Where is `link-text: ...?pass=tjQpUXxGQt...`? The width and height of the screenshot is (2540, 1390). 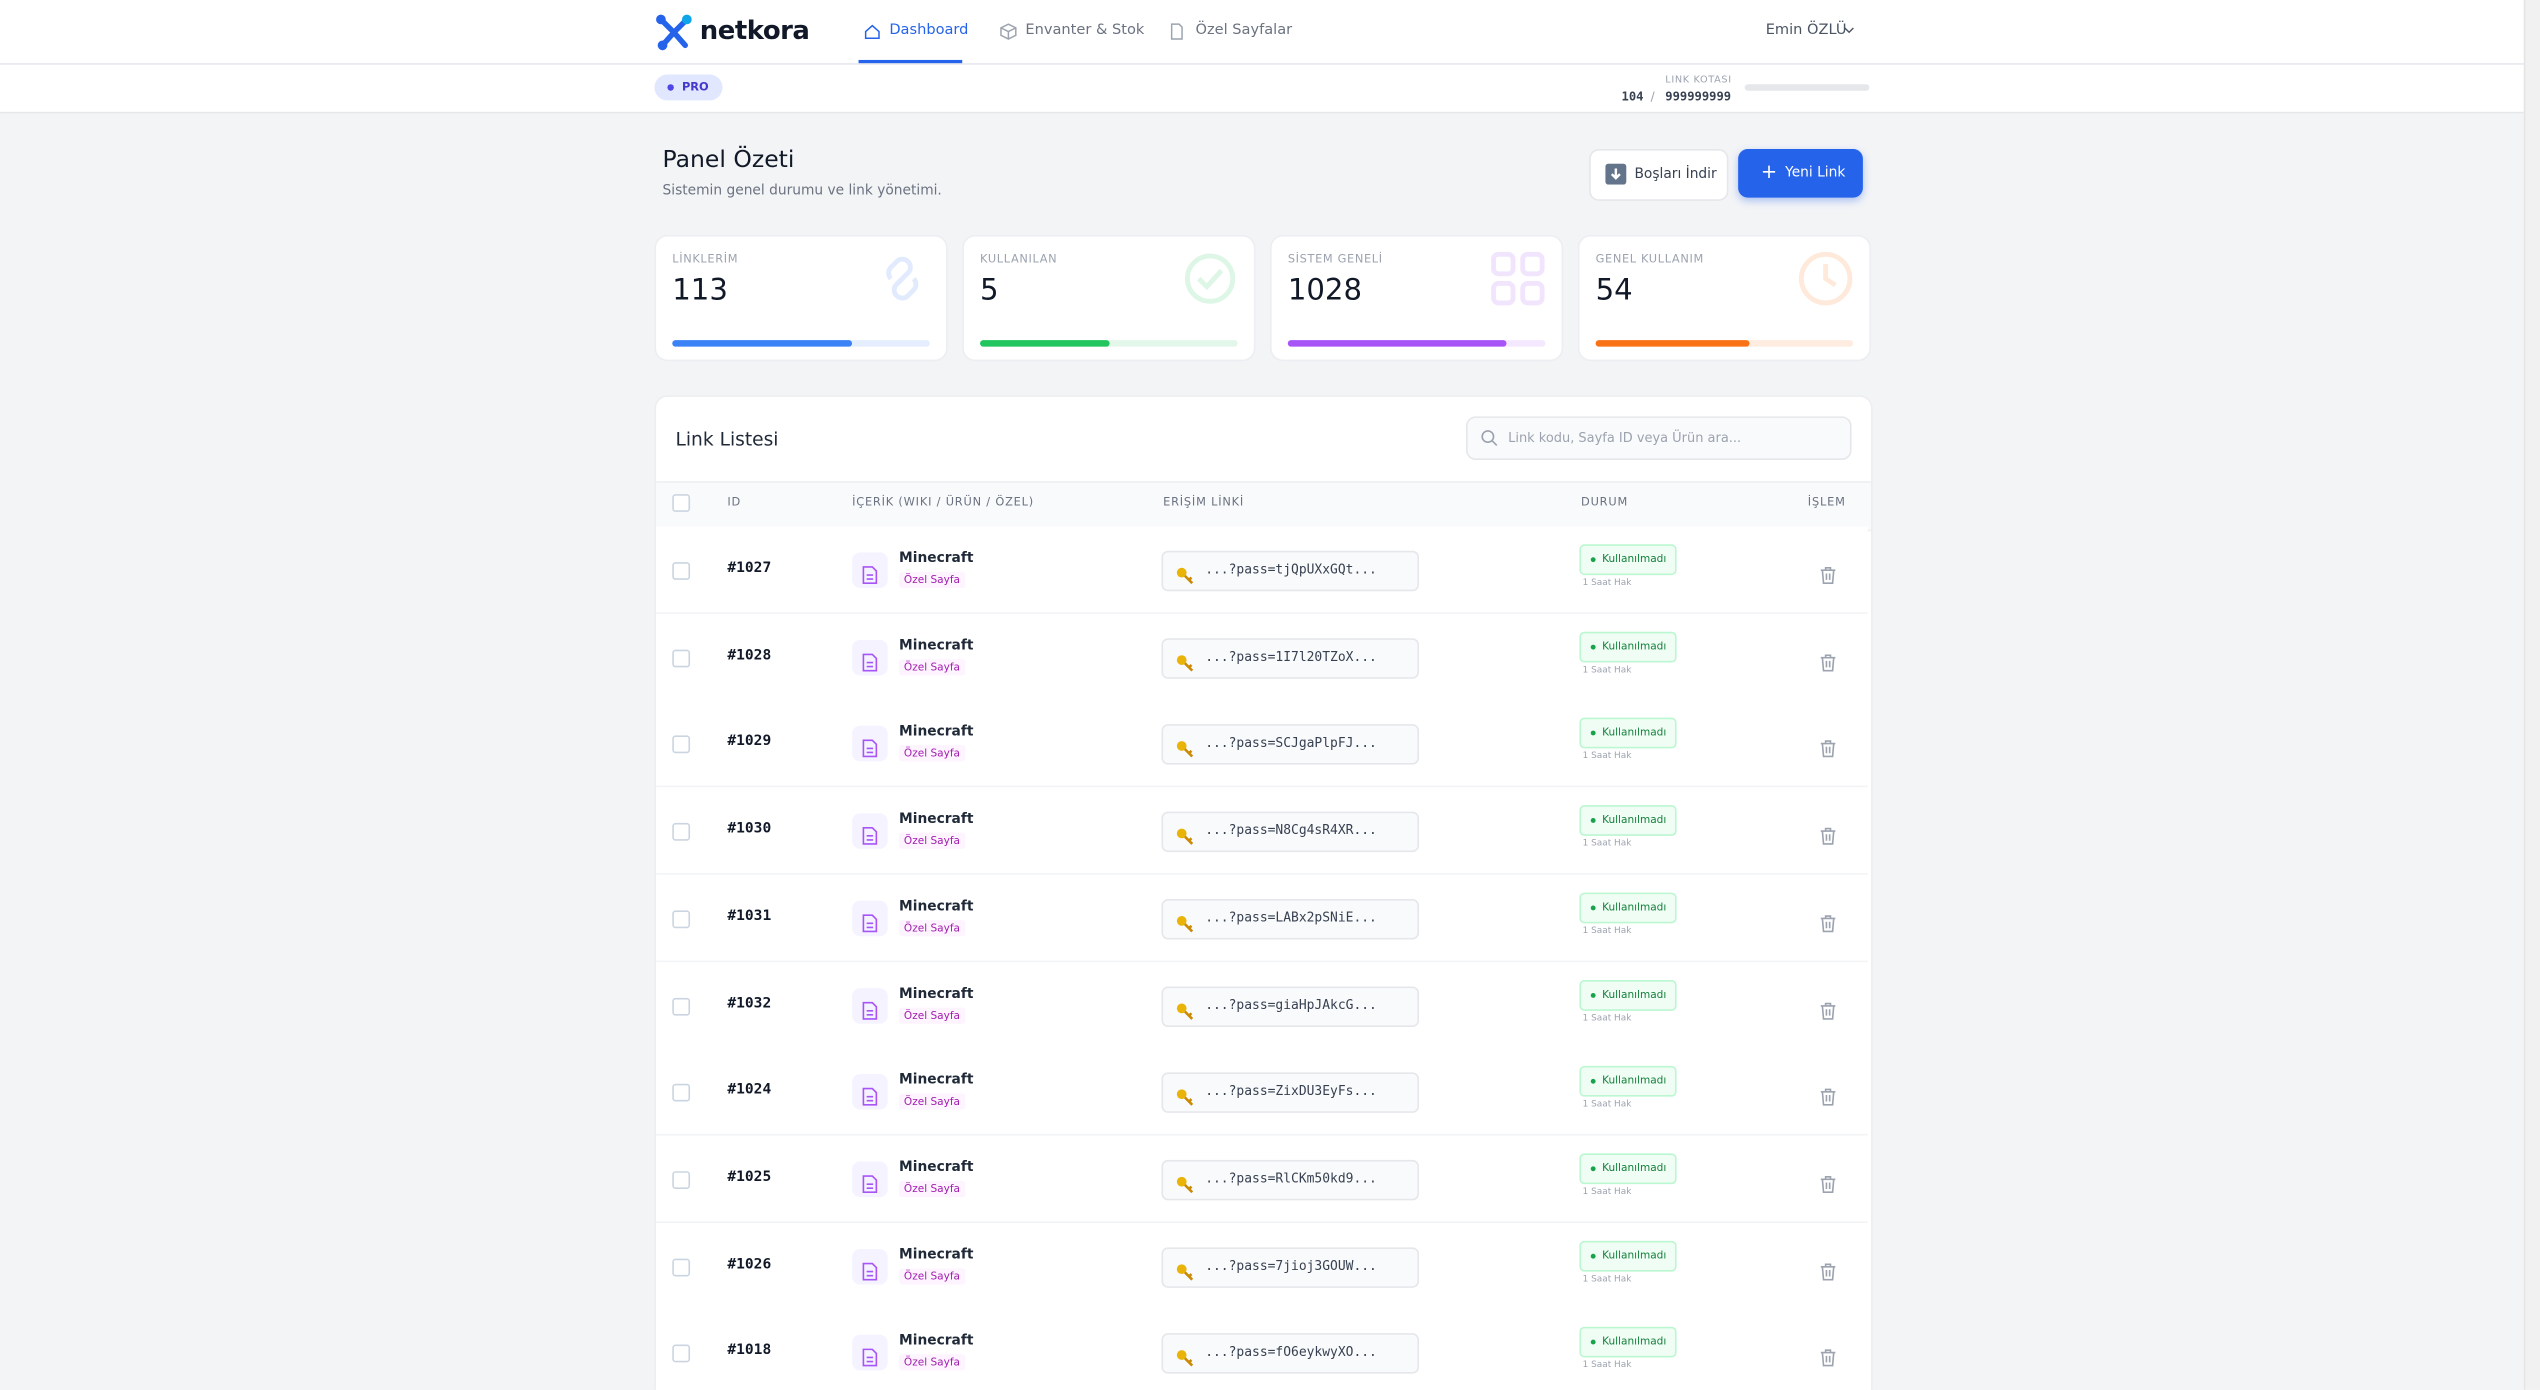 link-text: ...?pass=tjQpUXxGQt... is located at coordinates (1291, 569).